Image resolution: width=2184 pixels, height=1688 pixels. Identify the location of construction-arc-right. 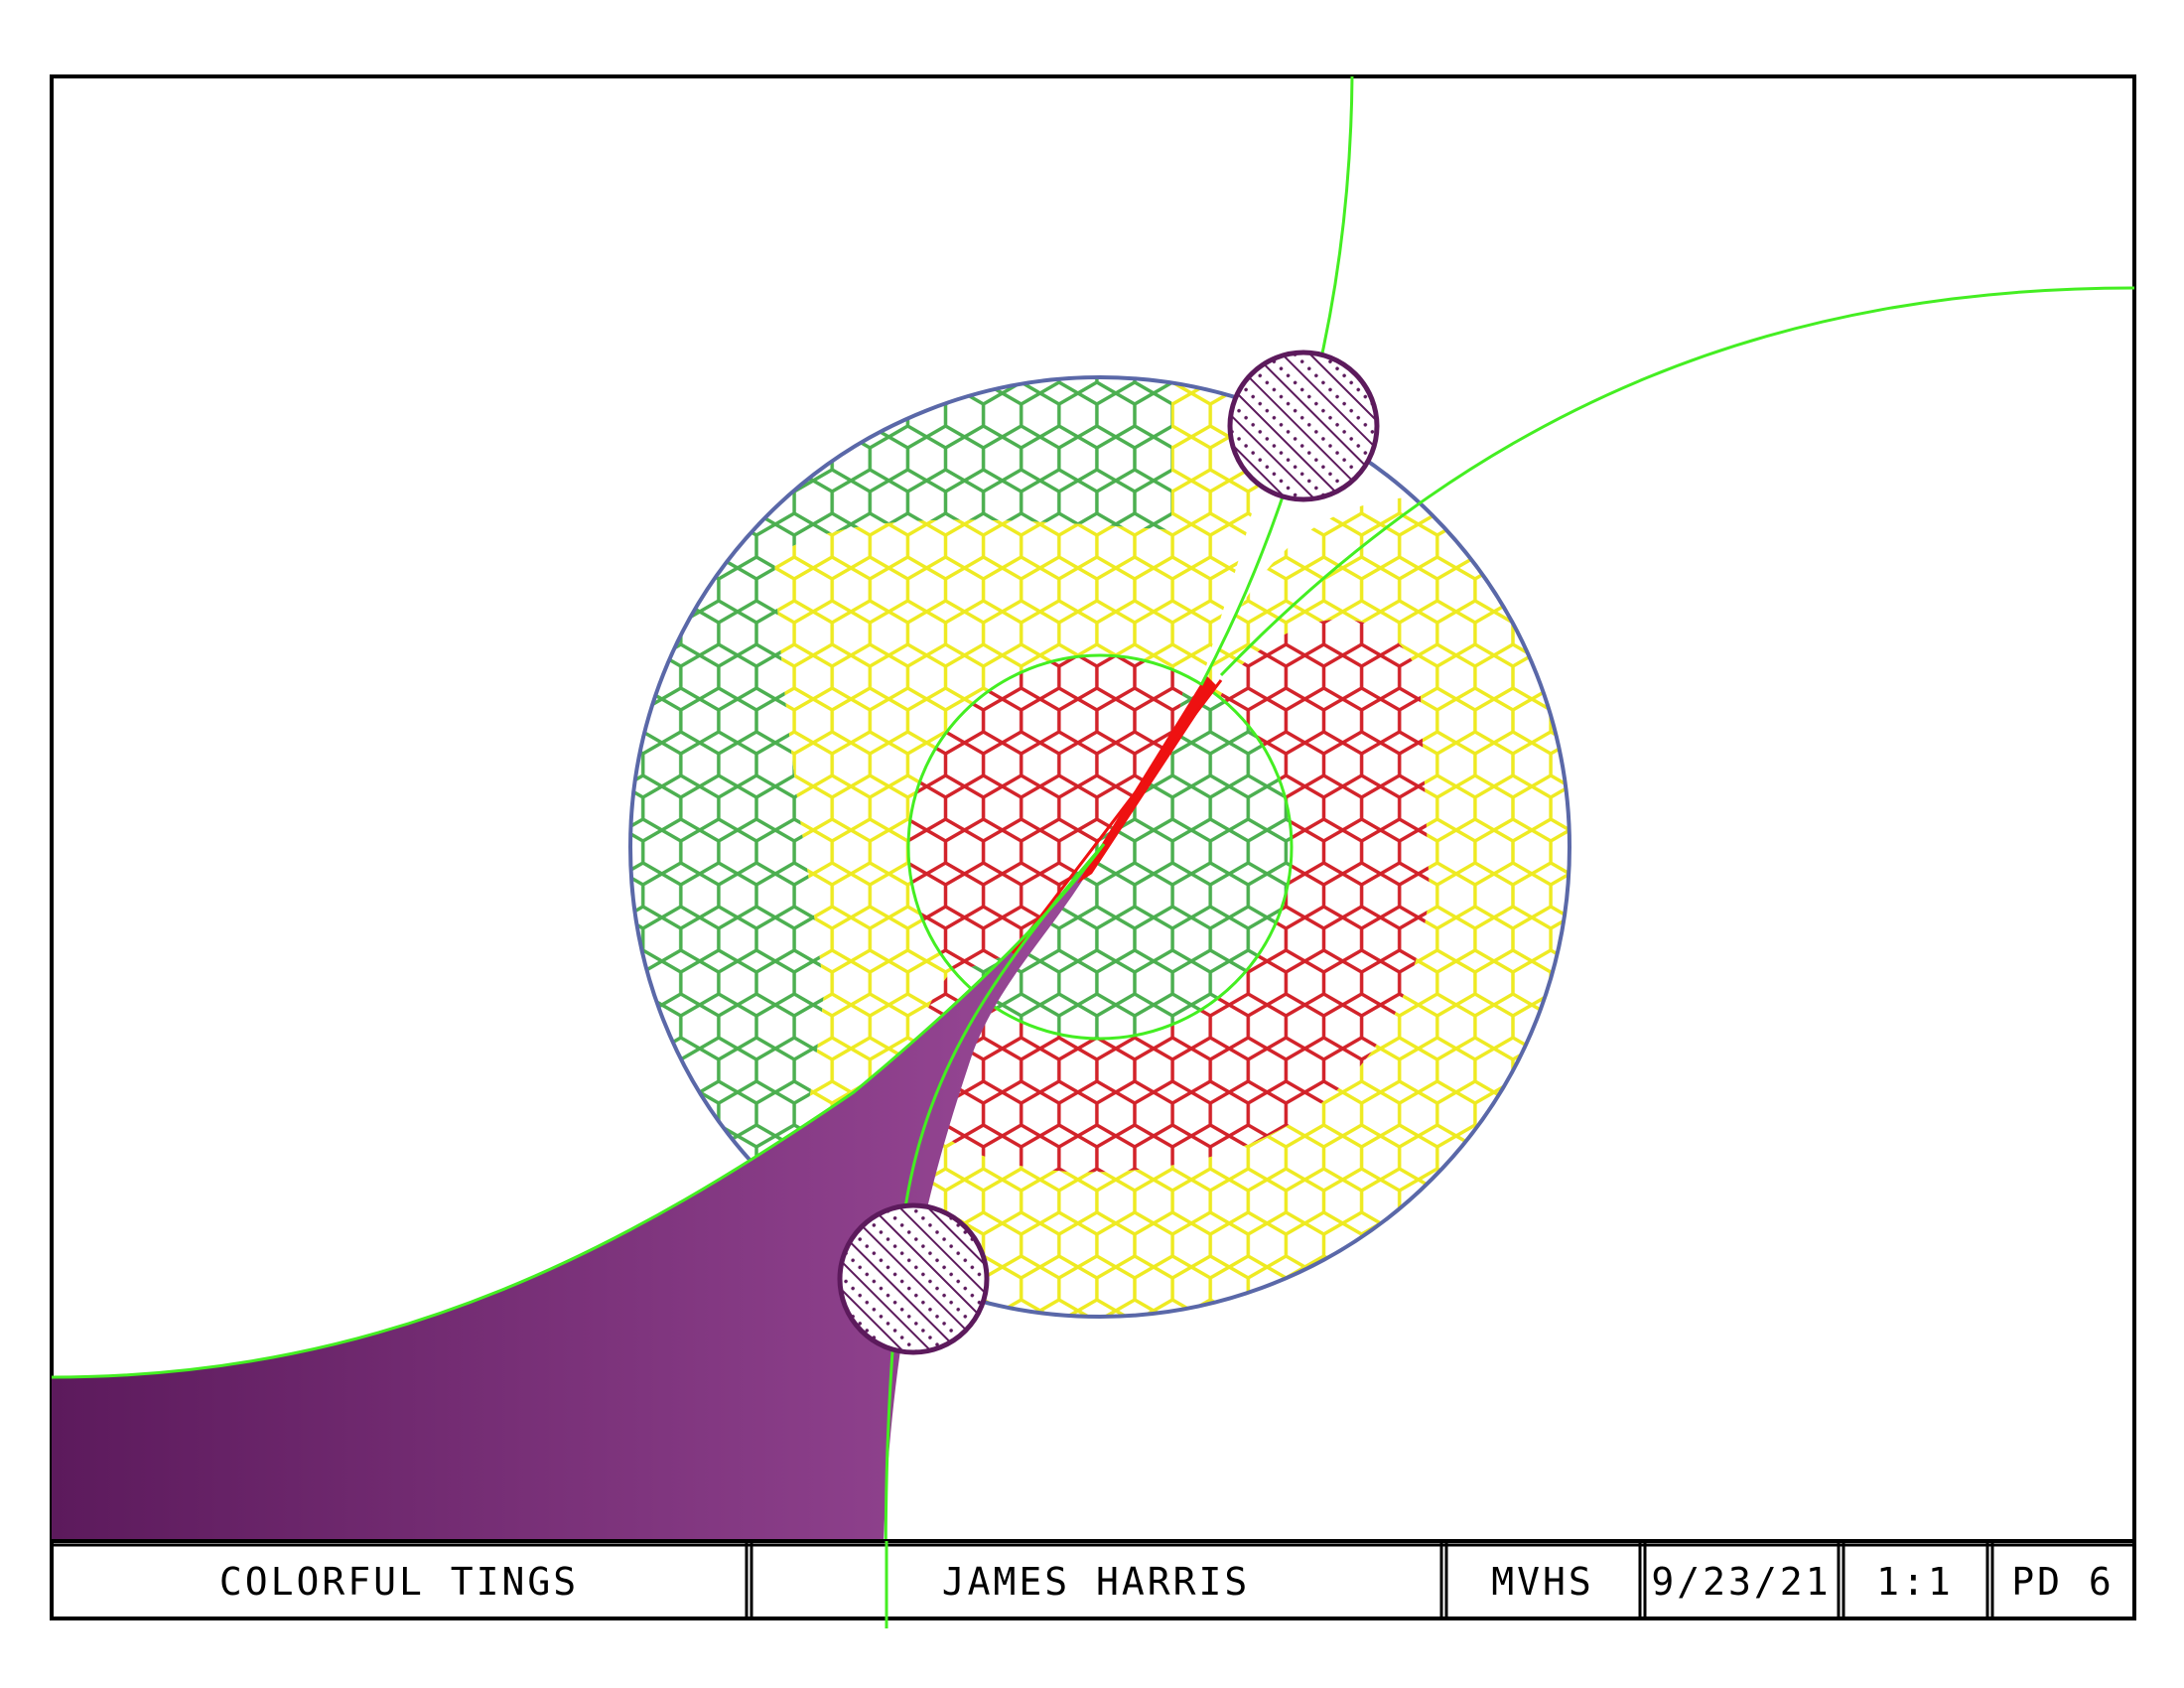
(1676, 481).